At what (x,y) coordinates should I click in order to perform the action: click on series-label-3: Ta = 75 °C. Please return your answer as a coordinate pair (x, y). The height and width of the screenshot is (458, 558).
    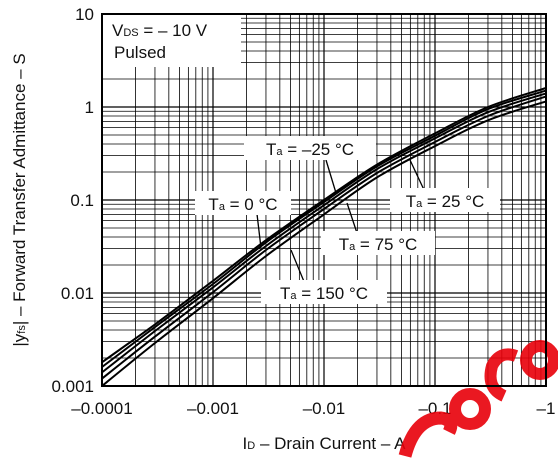
    Looking at the image, I should click on (378, 244).